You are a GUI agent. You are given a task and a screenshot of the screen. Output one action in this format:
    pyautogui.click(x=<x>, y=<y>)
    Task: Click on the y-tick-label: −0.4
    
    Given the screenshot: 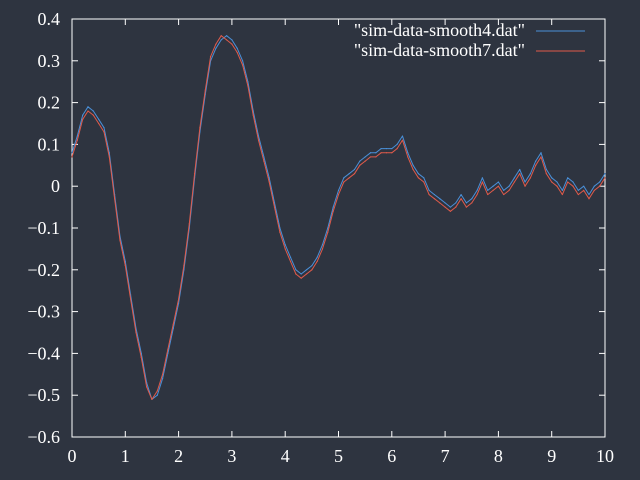 What is the action you would take?
    pyautogui.click(x=43, y=353)
    